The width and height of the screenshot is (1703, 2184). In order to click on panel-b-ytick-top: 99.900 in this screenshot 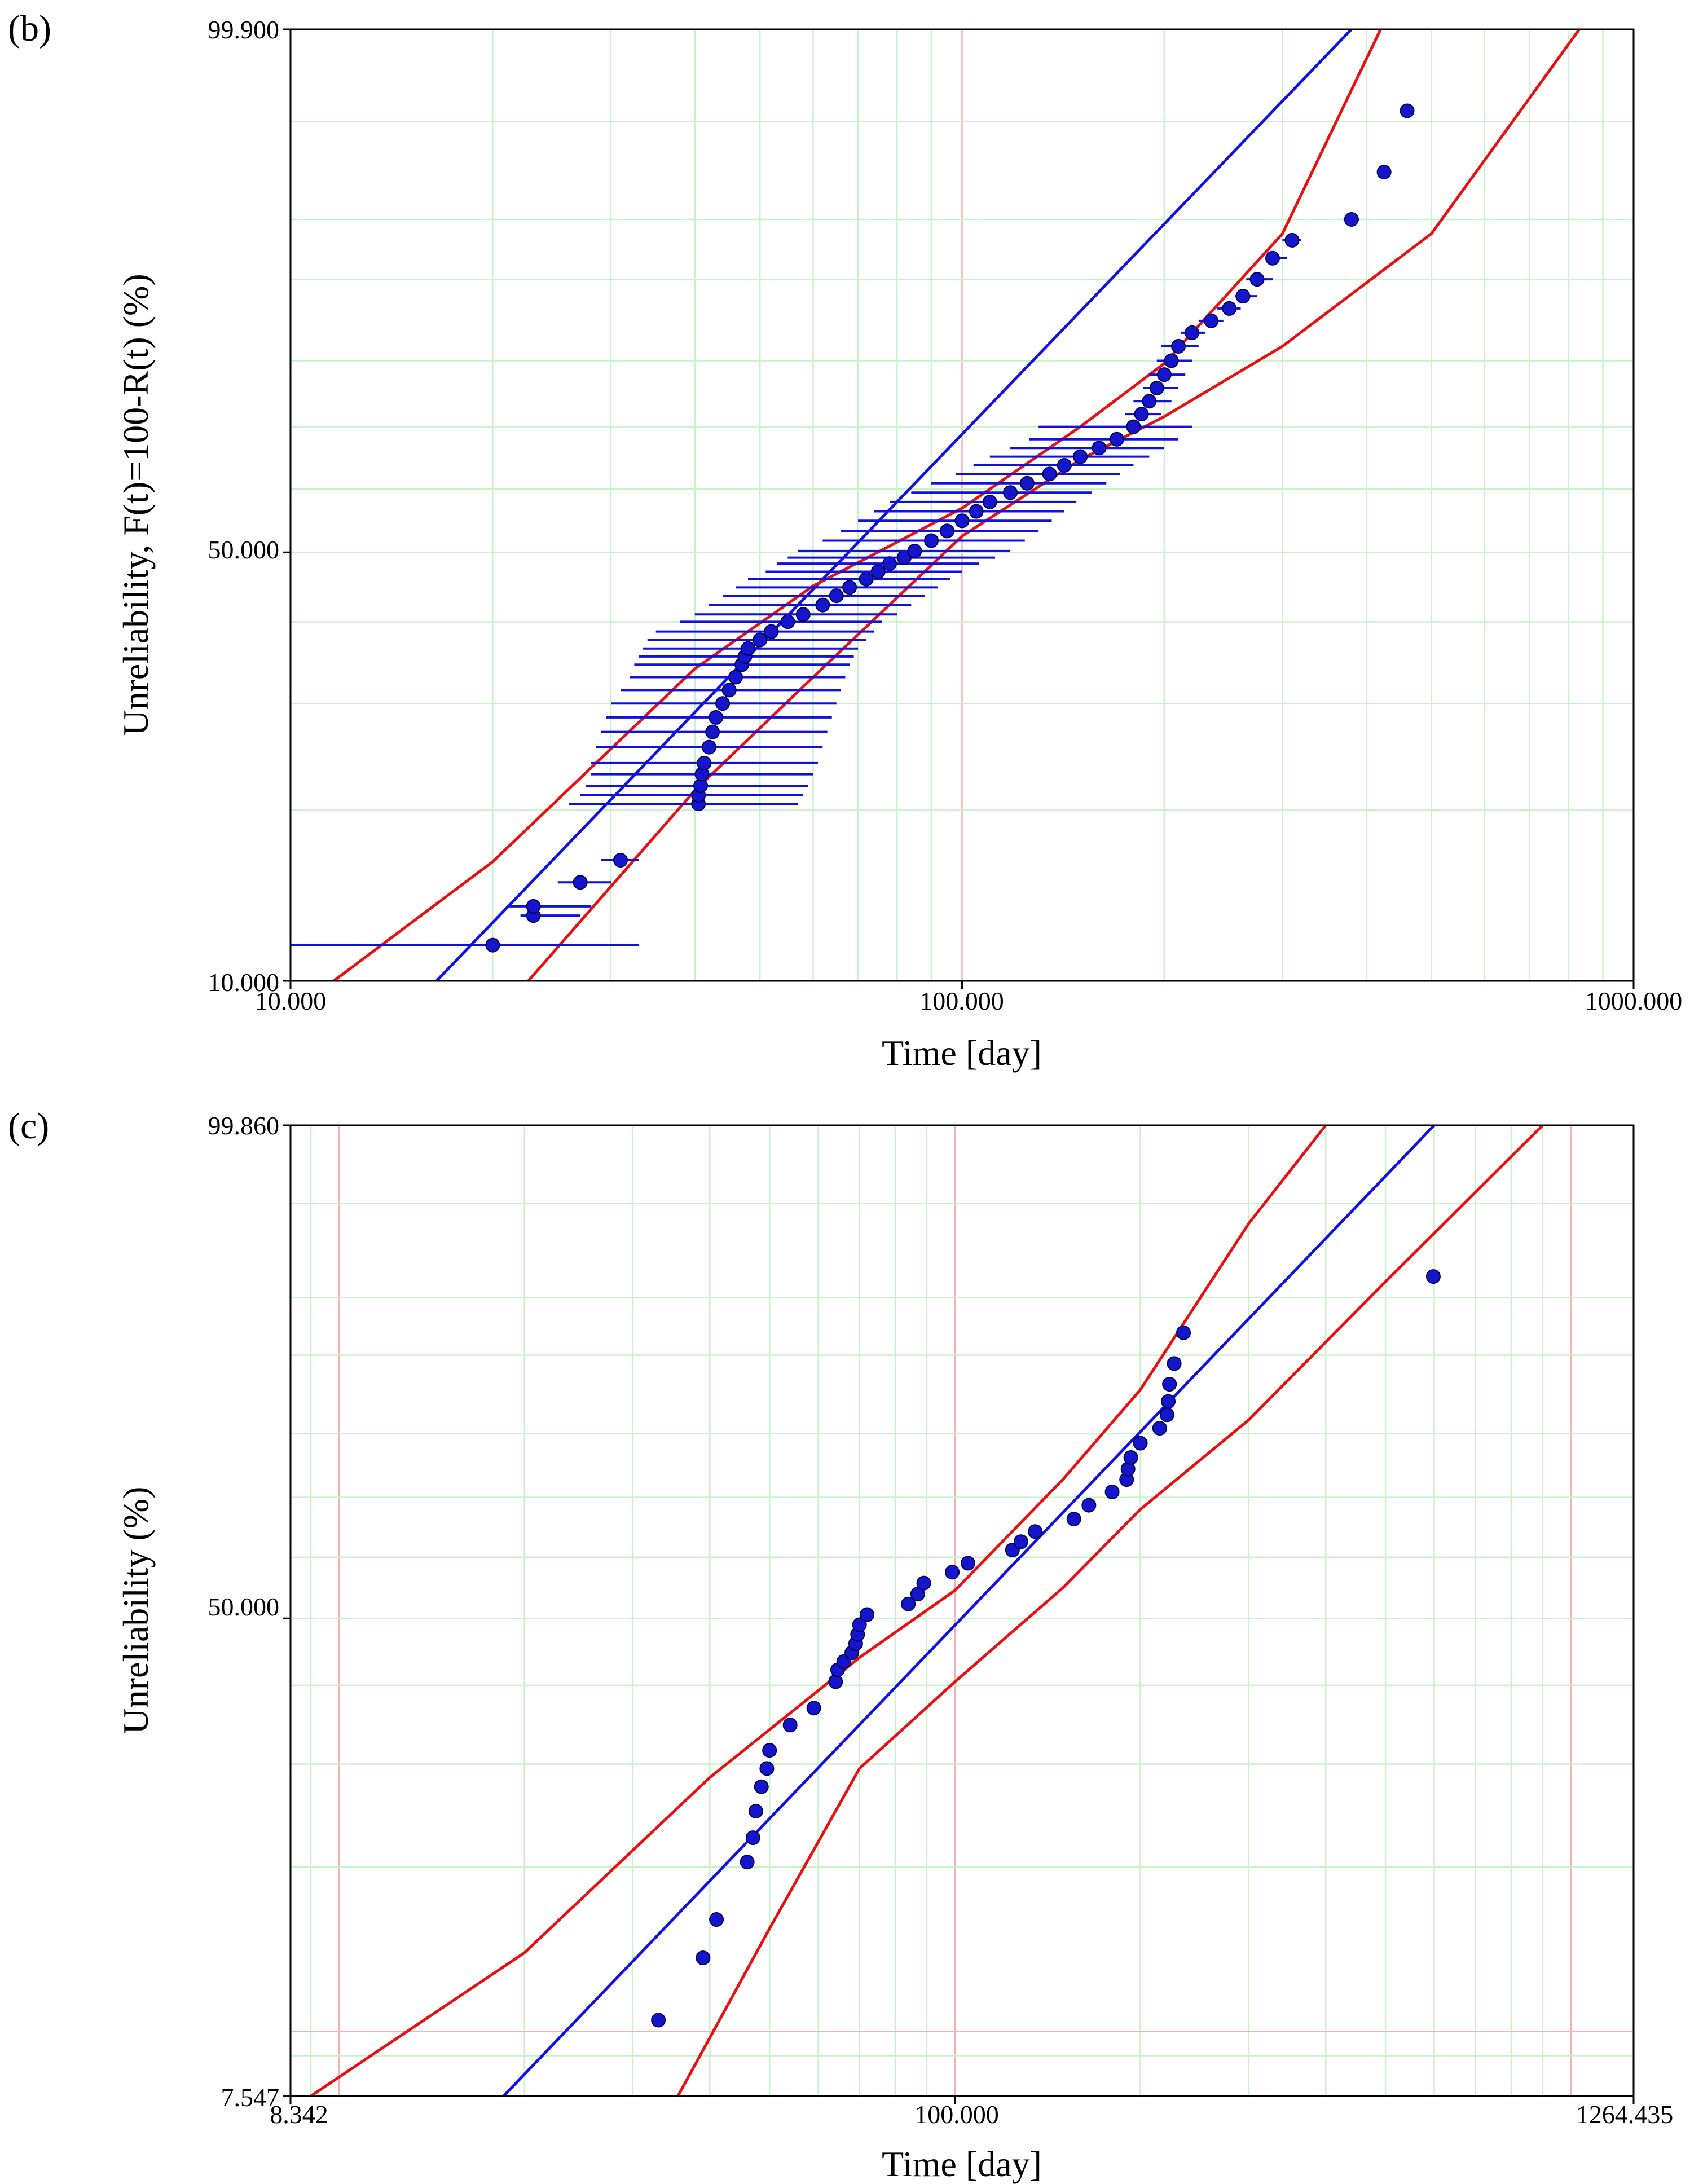, I will do `click(244, 29)`.